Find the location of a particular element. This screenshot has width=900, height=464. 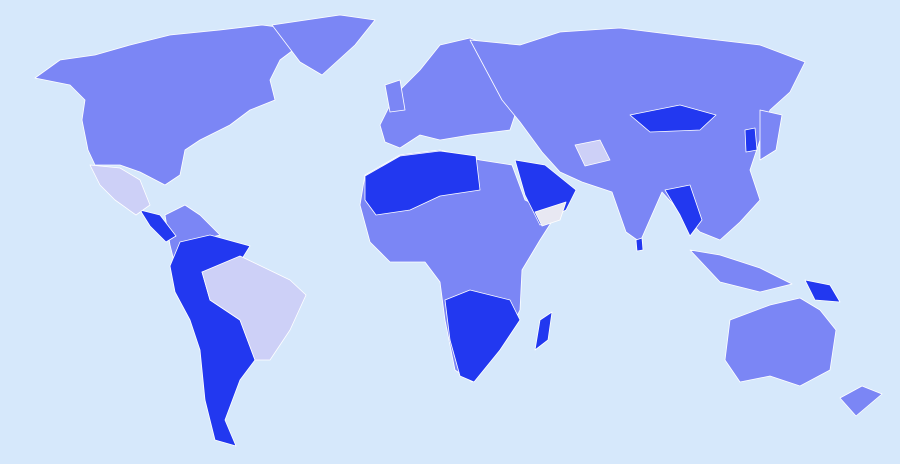

region-central-america is located at coordinates (158, 226).